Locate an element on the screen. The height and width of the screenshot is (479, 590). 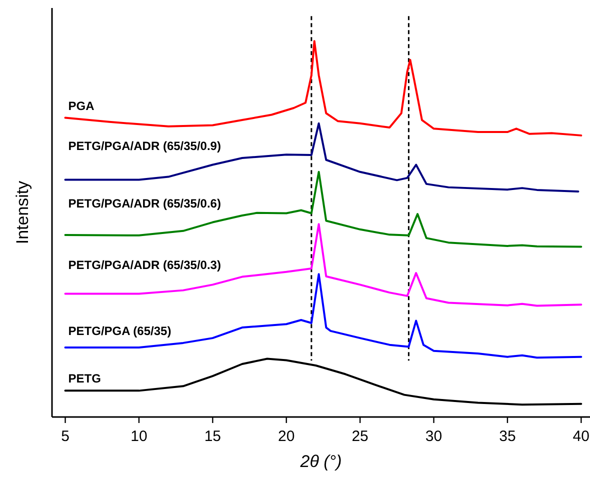
x-tick-label: 25 is located at coordinates (360, 436).